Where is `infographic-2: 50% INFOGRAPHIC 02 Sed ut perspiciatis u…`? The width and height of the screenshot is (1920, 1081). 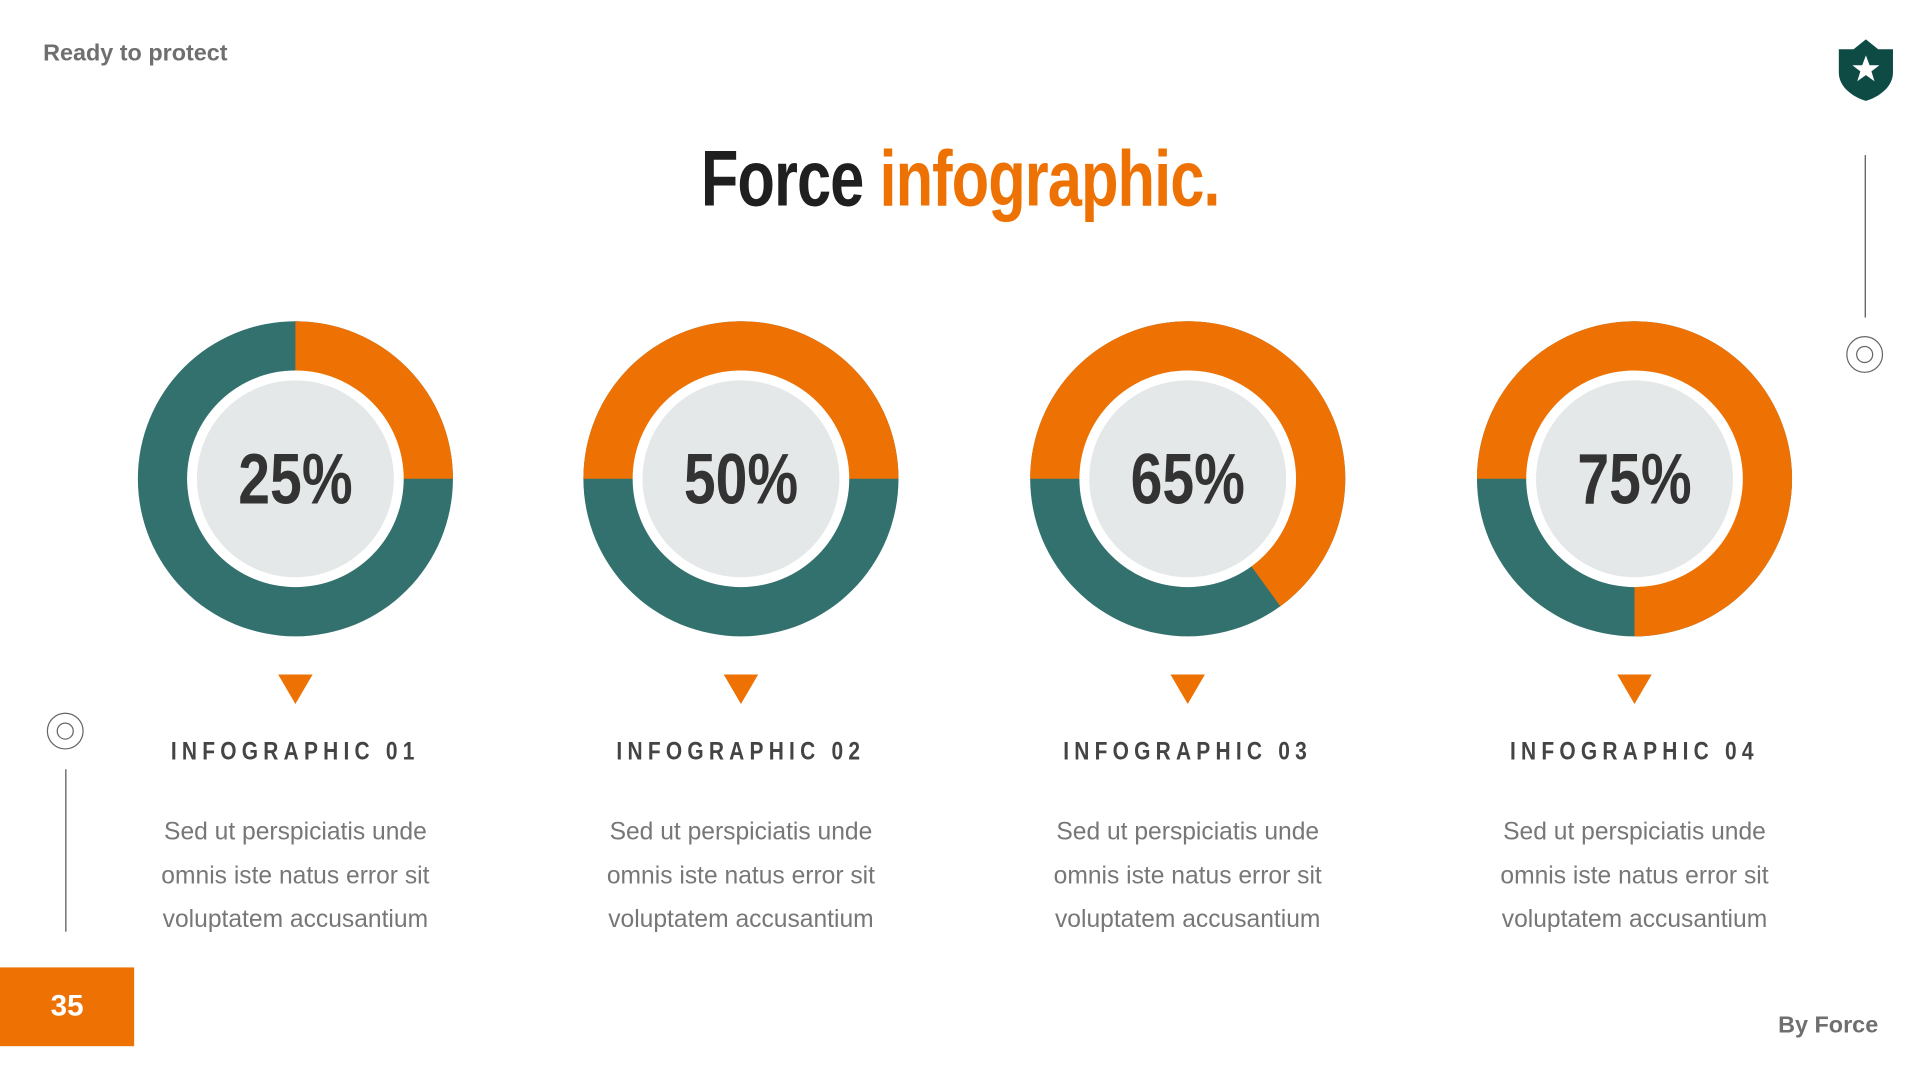 infographic-2: 50% INFOGRAPHIC 02 Sed ut perspiciatis u… is located at coordinates (740, 631).